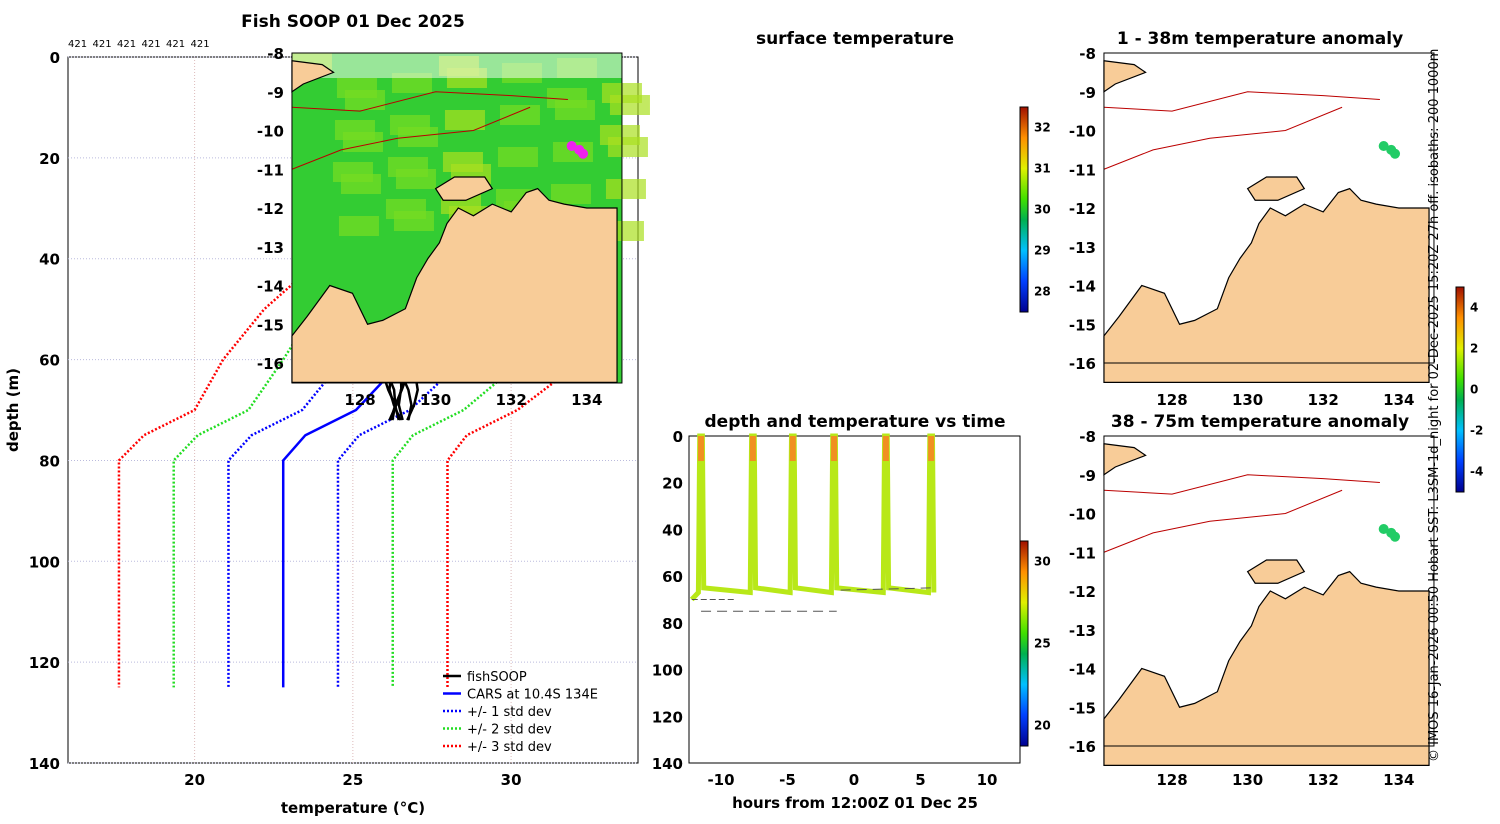 This screenshot has height=824, width=1500. Describe the element at coordinates (672, 577) in the screenshot. I see `dt-y-tick-label: 60` at that location.